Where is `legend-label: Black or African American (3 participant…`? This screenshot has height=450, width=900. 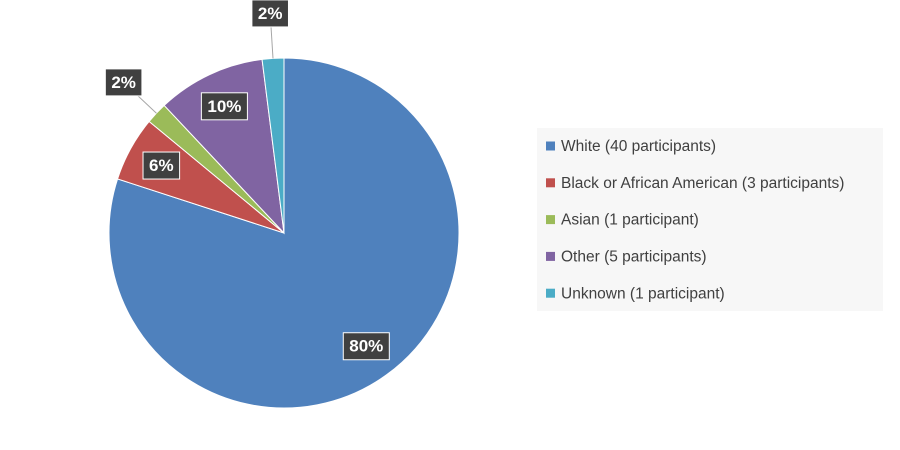 legend-label: Black or African American (3 participant… is located at coordinates (702, 183).